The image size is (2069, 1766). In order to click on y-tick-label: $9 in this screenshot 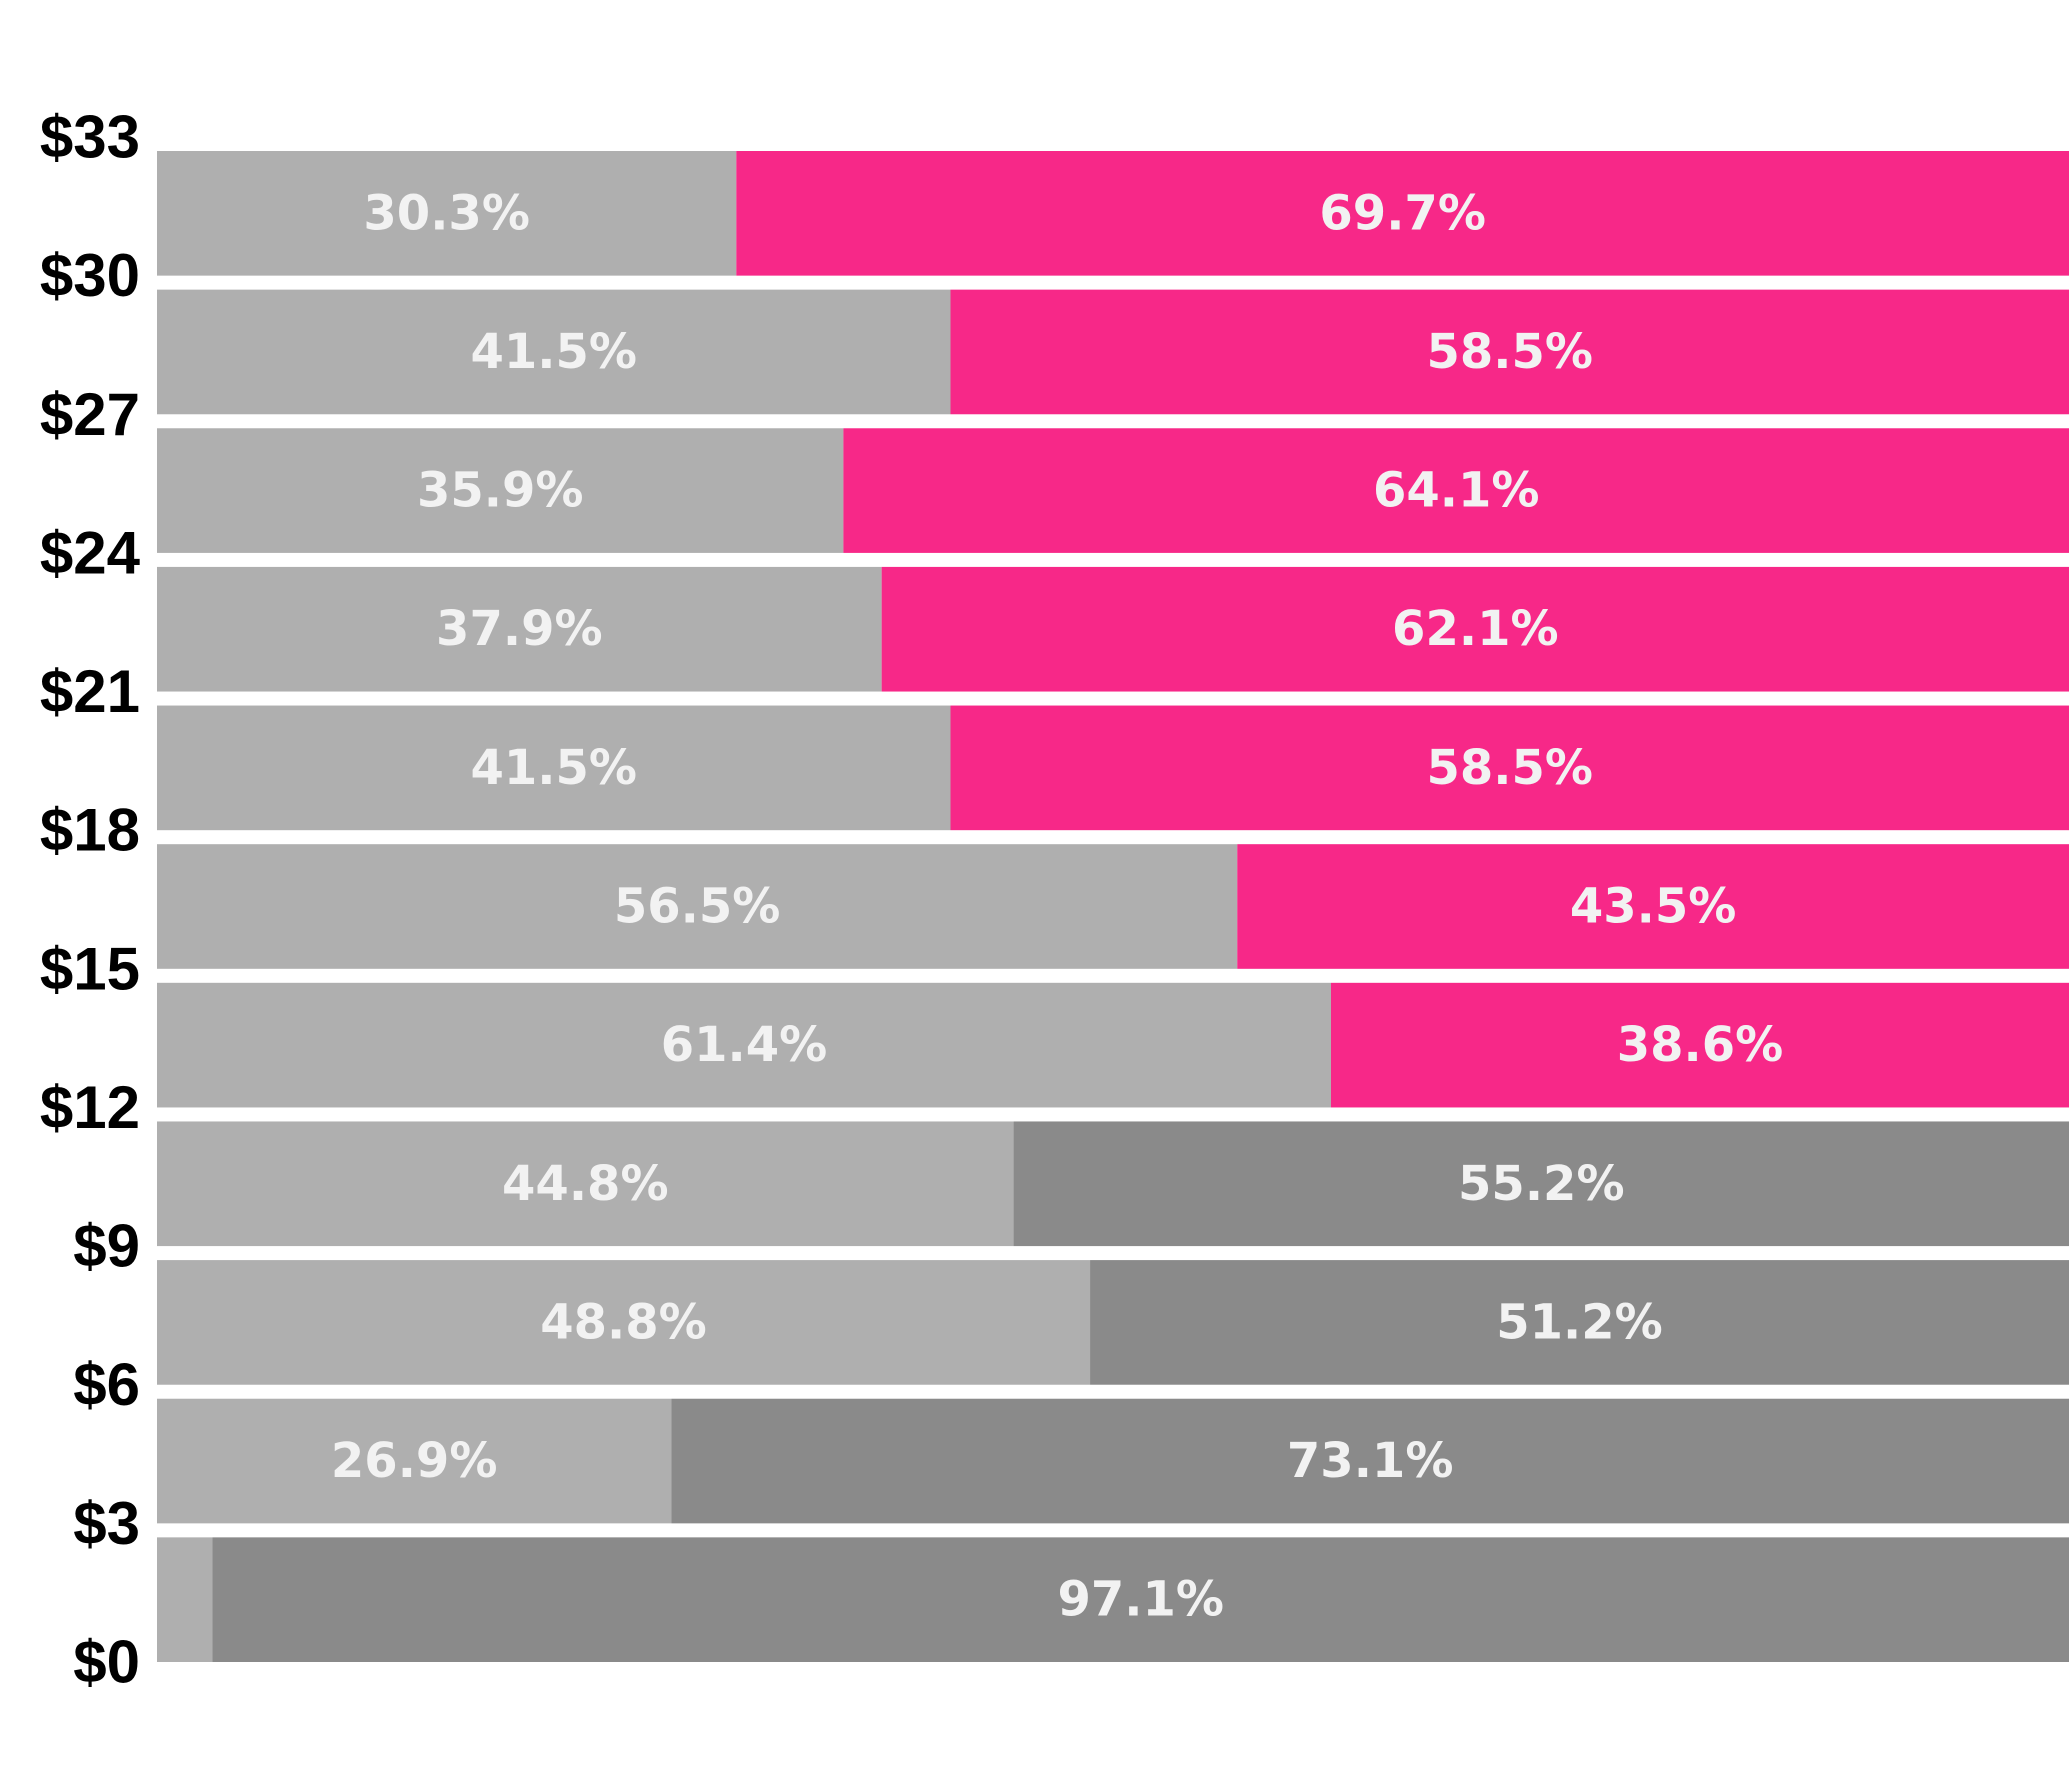, I will do `click(106, 1246)`.